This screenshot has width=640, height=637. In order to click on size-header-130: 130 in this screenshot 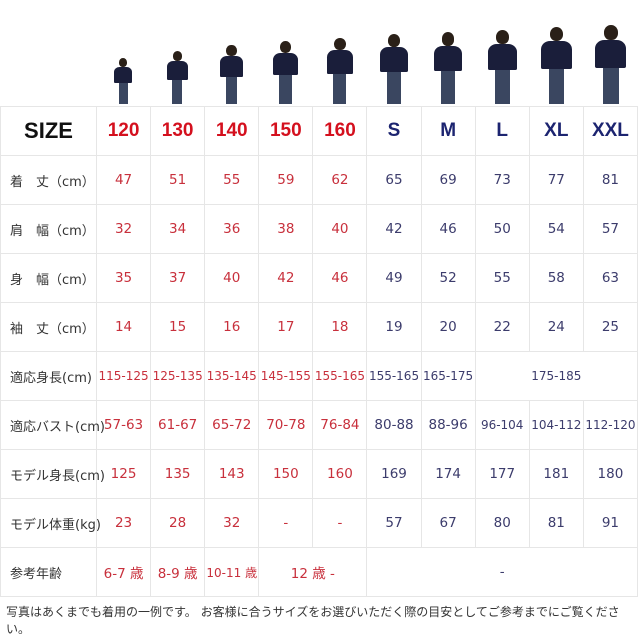, I will do `click(178, 131)`.